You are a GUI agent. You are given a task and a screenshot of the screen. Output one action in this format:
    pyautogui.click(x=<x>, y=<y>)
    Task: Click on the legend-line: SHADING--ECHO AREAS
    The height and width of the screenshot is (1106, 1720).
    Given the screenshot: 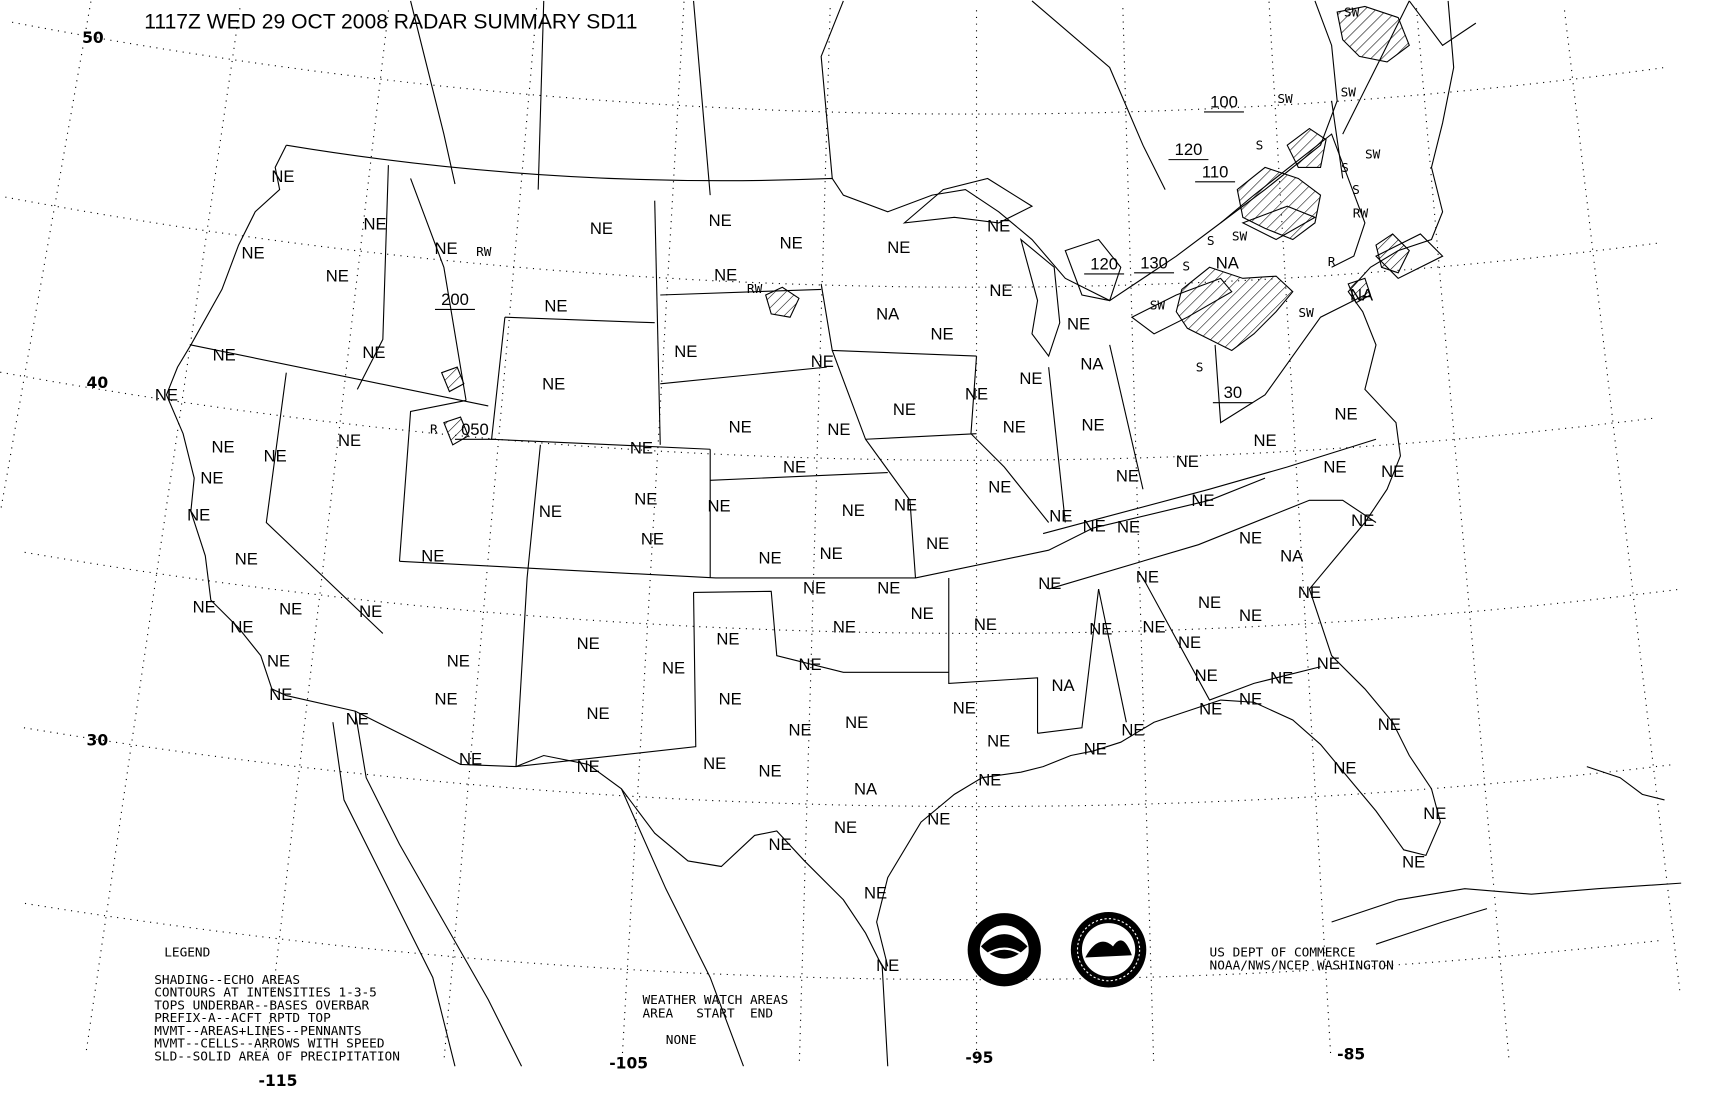 What is the action you would take?
    pyautogui.click(x=227, y=980)
    